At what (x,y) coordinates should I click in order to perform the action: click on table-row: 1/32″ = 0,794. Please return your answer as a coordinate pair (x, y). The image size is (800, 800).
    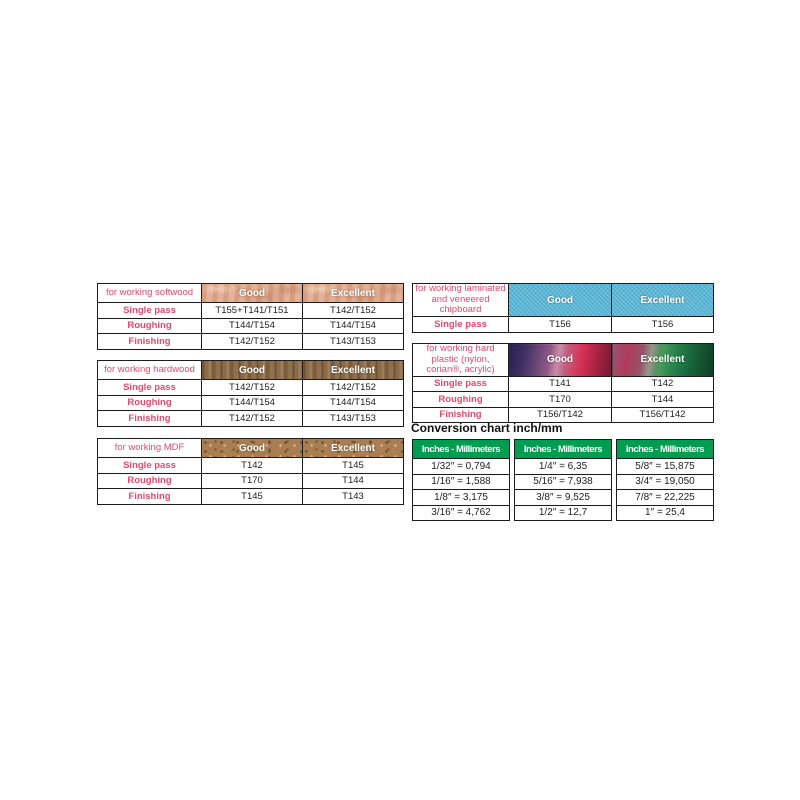
    Looking at the image, I should click on (461, 466).